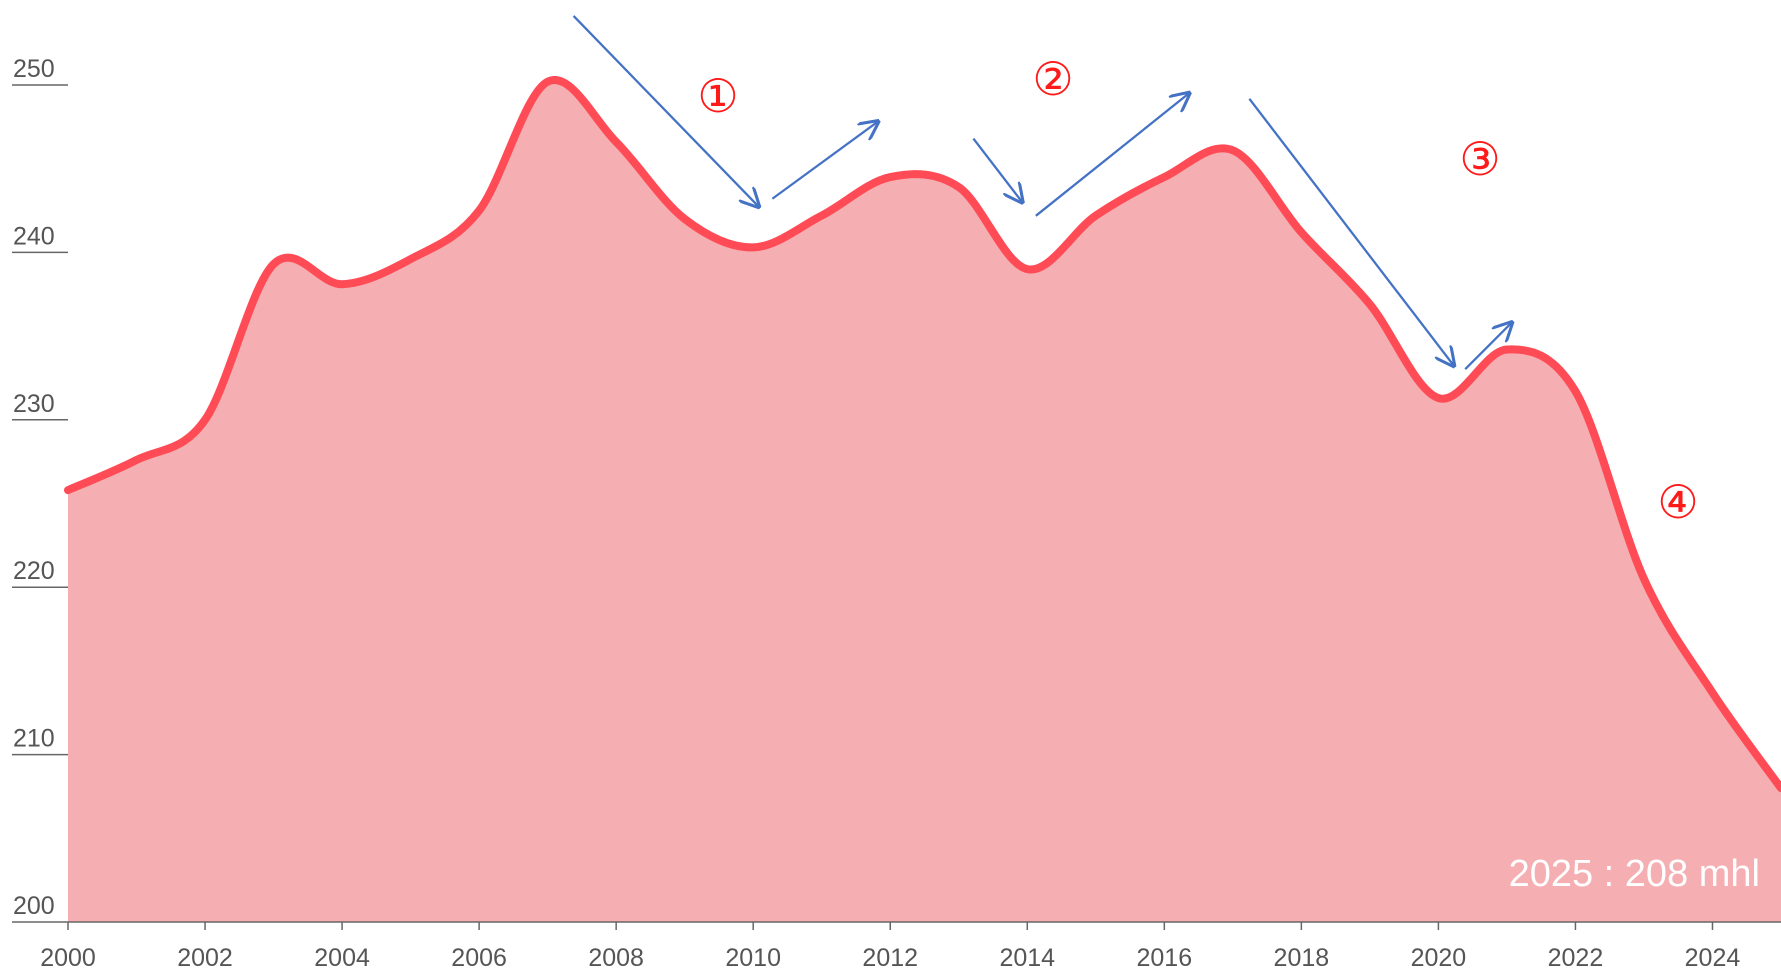 The height and width of the screenshot is (972, 1781). What do you see at coordinates (34, 69) in the screenshot?
I see `y-tick-label: 250` at bounding box center [34, 69].